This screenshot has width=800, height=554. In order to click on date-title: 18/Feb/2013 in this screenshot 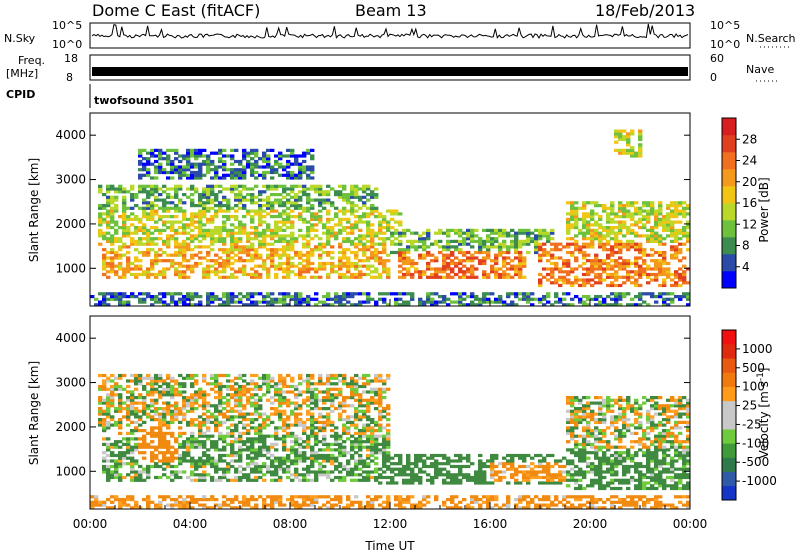, I will do `click(645, 10)`.